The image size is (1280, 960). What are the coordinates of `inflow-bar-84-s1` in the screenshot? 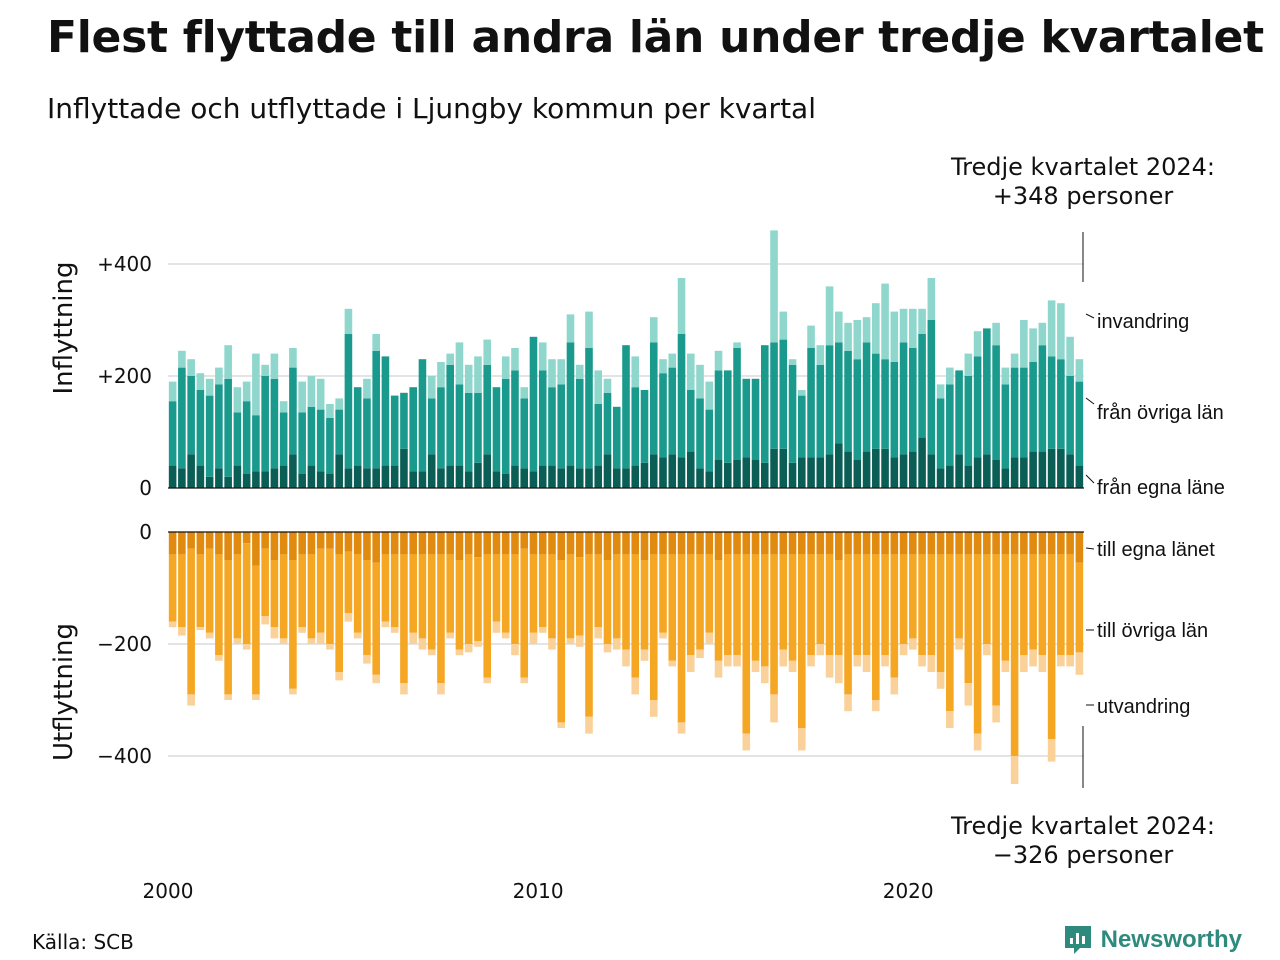 It's located at (950, 425).